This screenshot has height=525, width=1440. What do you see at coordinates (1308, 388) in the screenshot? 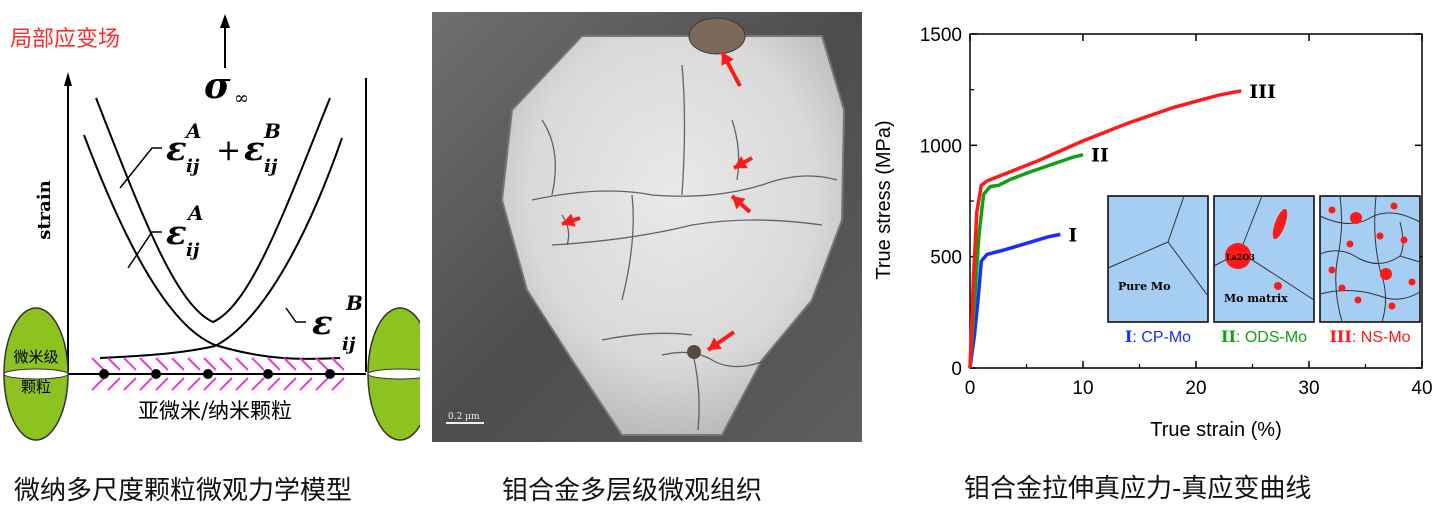
I see `x-tick-label: 30` at bounding box center [1308, 388].